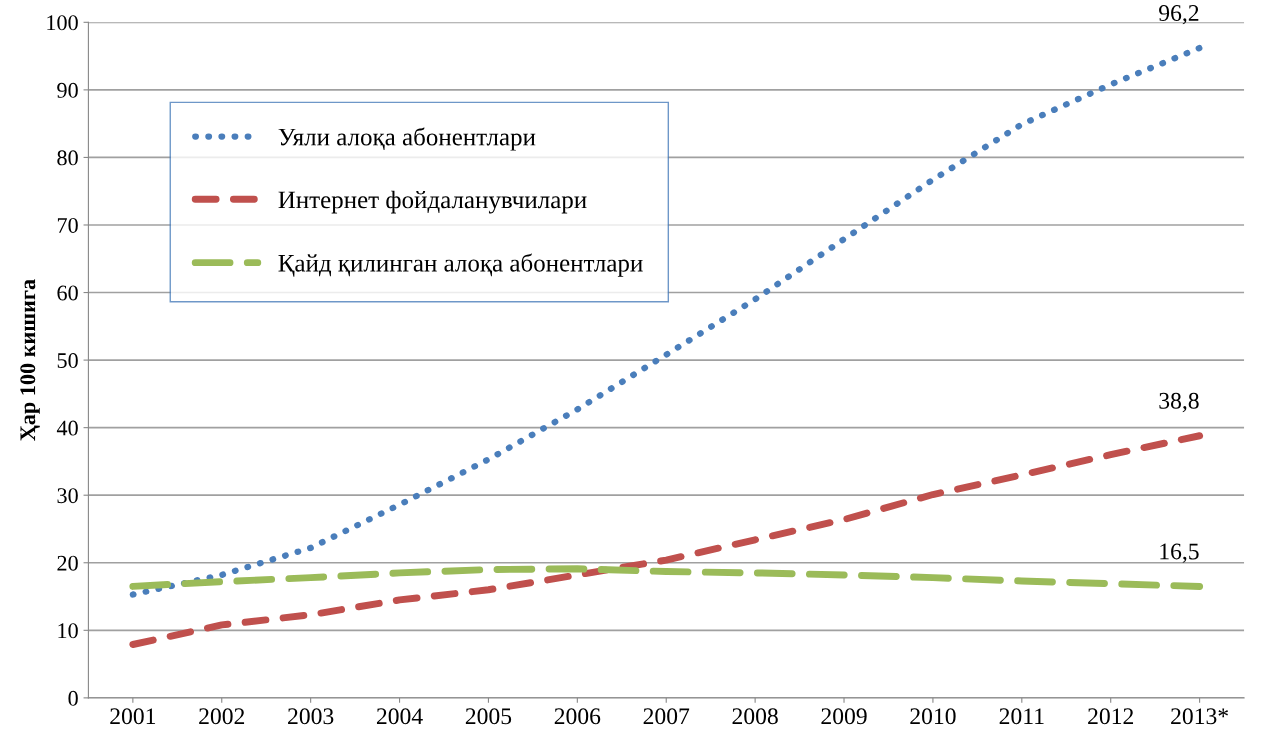 The width and height of the screenshot is (1263, 744). I want to click on x-tick-label: 2006, so click(577, 716).